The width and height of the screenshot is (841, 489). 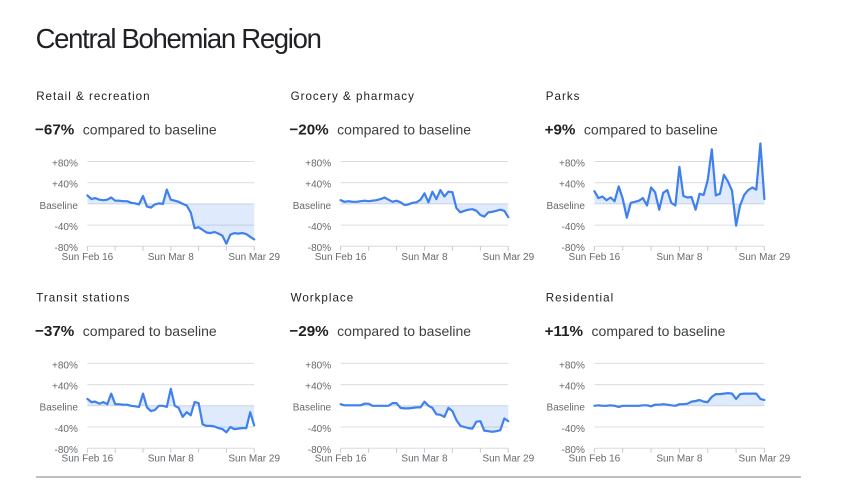 I want to click on svg-text: Residential, so click(x=580, y=297).